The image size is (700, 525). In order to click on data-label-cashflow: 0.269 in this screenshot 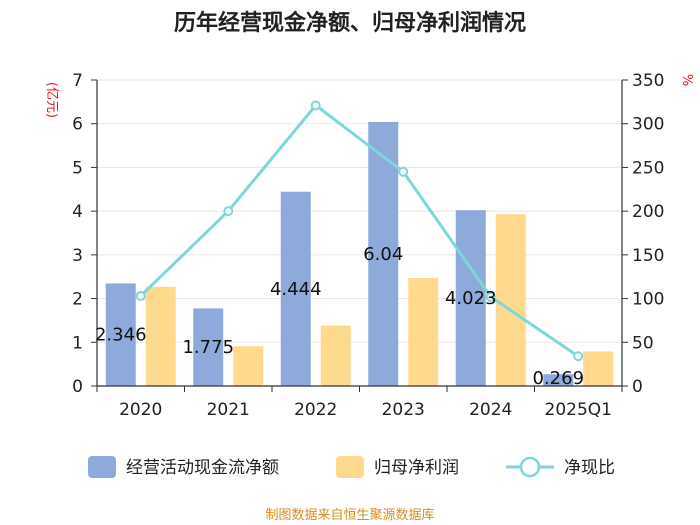, I will do `click(558, 378)`.